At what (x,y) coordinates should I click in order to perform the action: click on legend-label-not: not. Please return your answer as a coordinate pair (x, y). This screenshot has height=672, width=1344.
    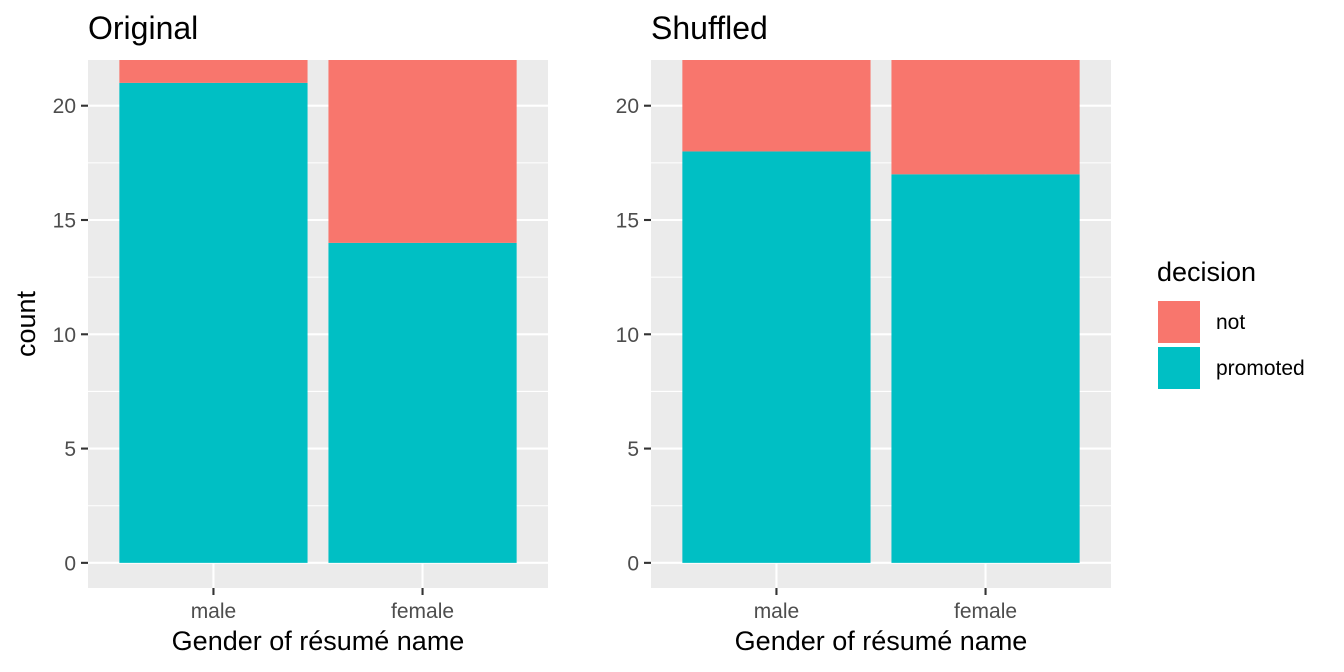
    Looking at the image, I should click on (1230, 322).